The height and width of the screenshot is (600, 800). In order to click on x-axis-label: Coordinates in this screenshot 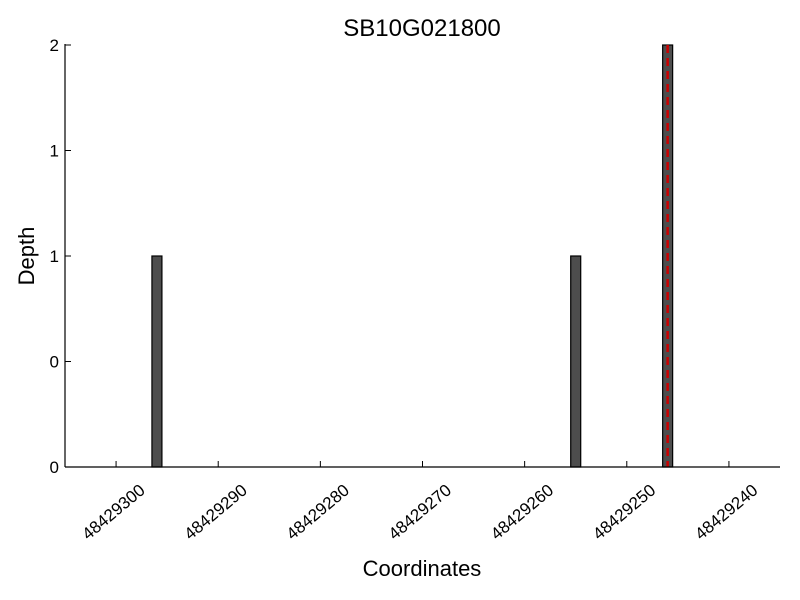, I will do `click(422, 568)`.